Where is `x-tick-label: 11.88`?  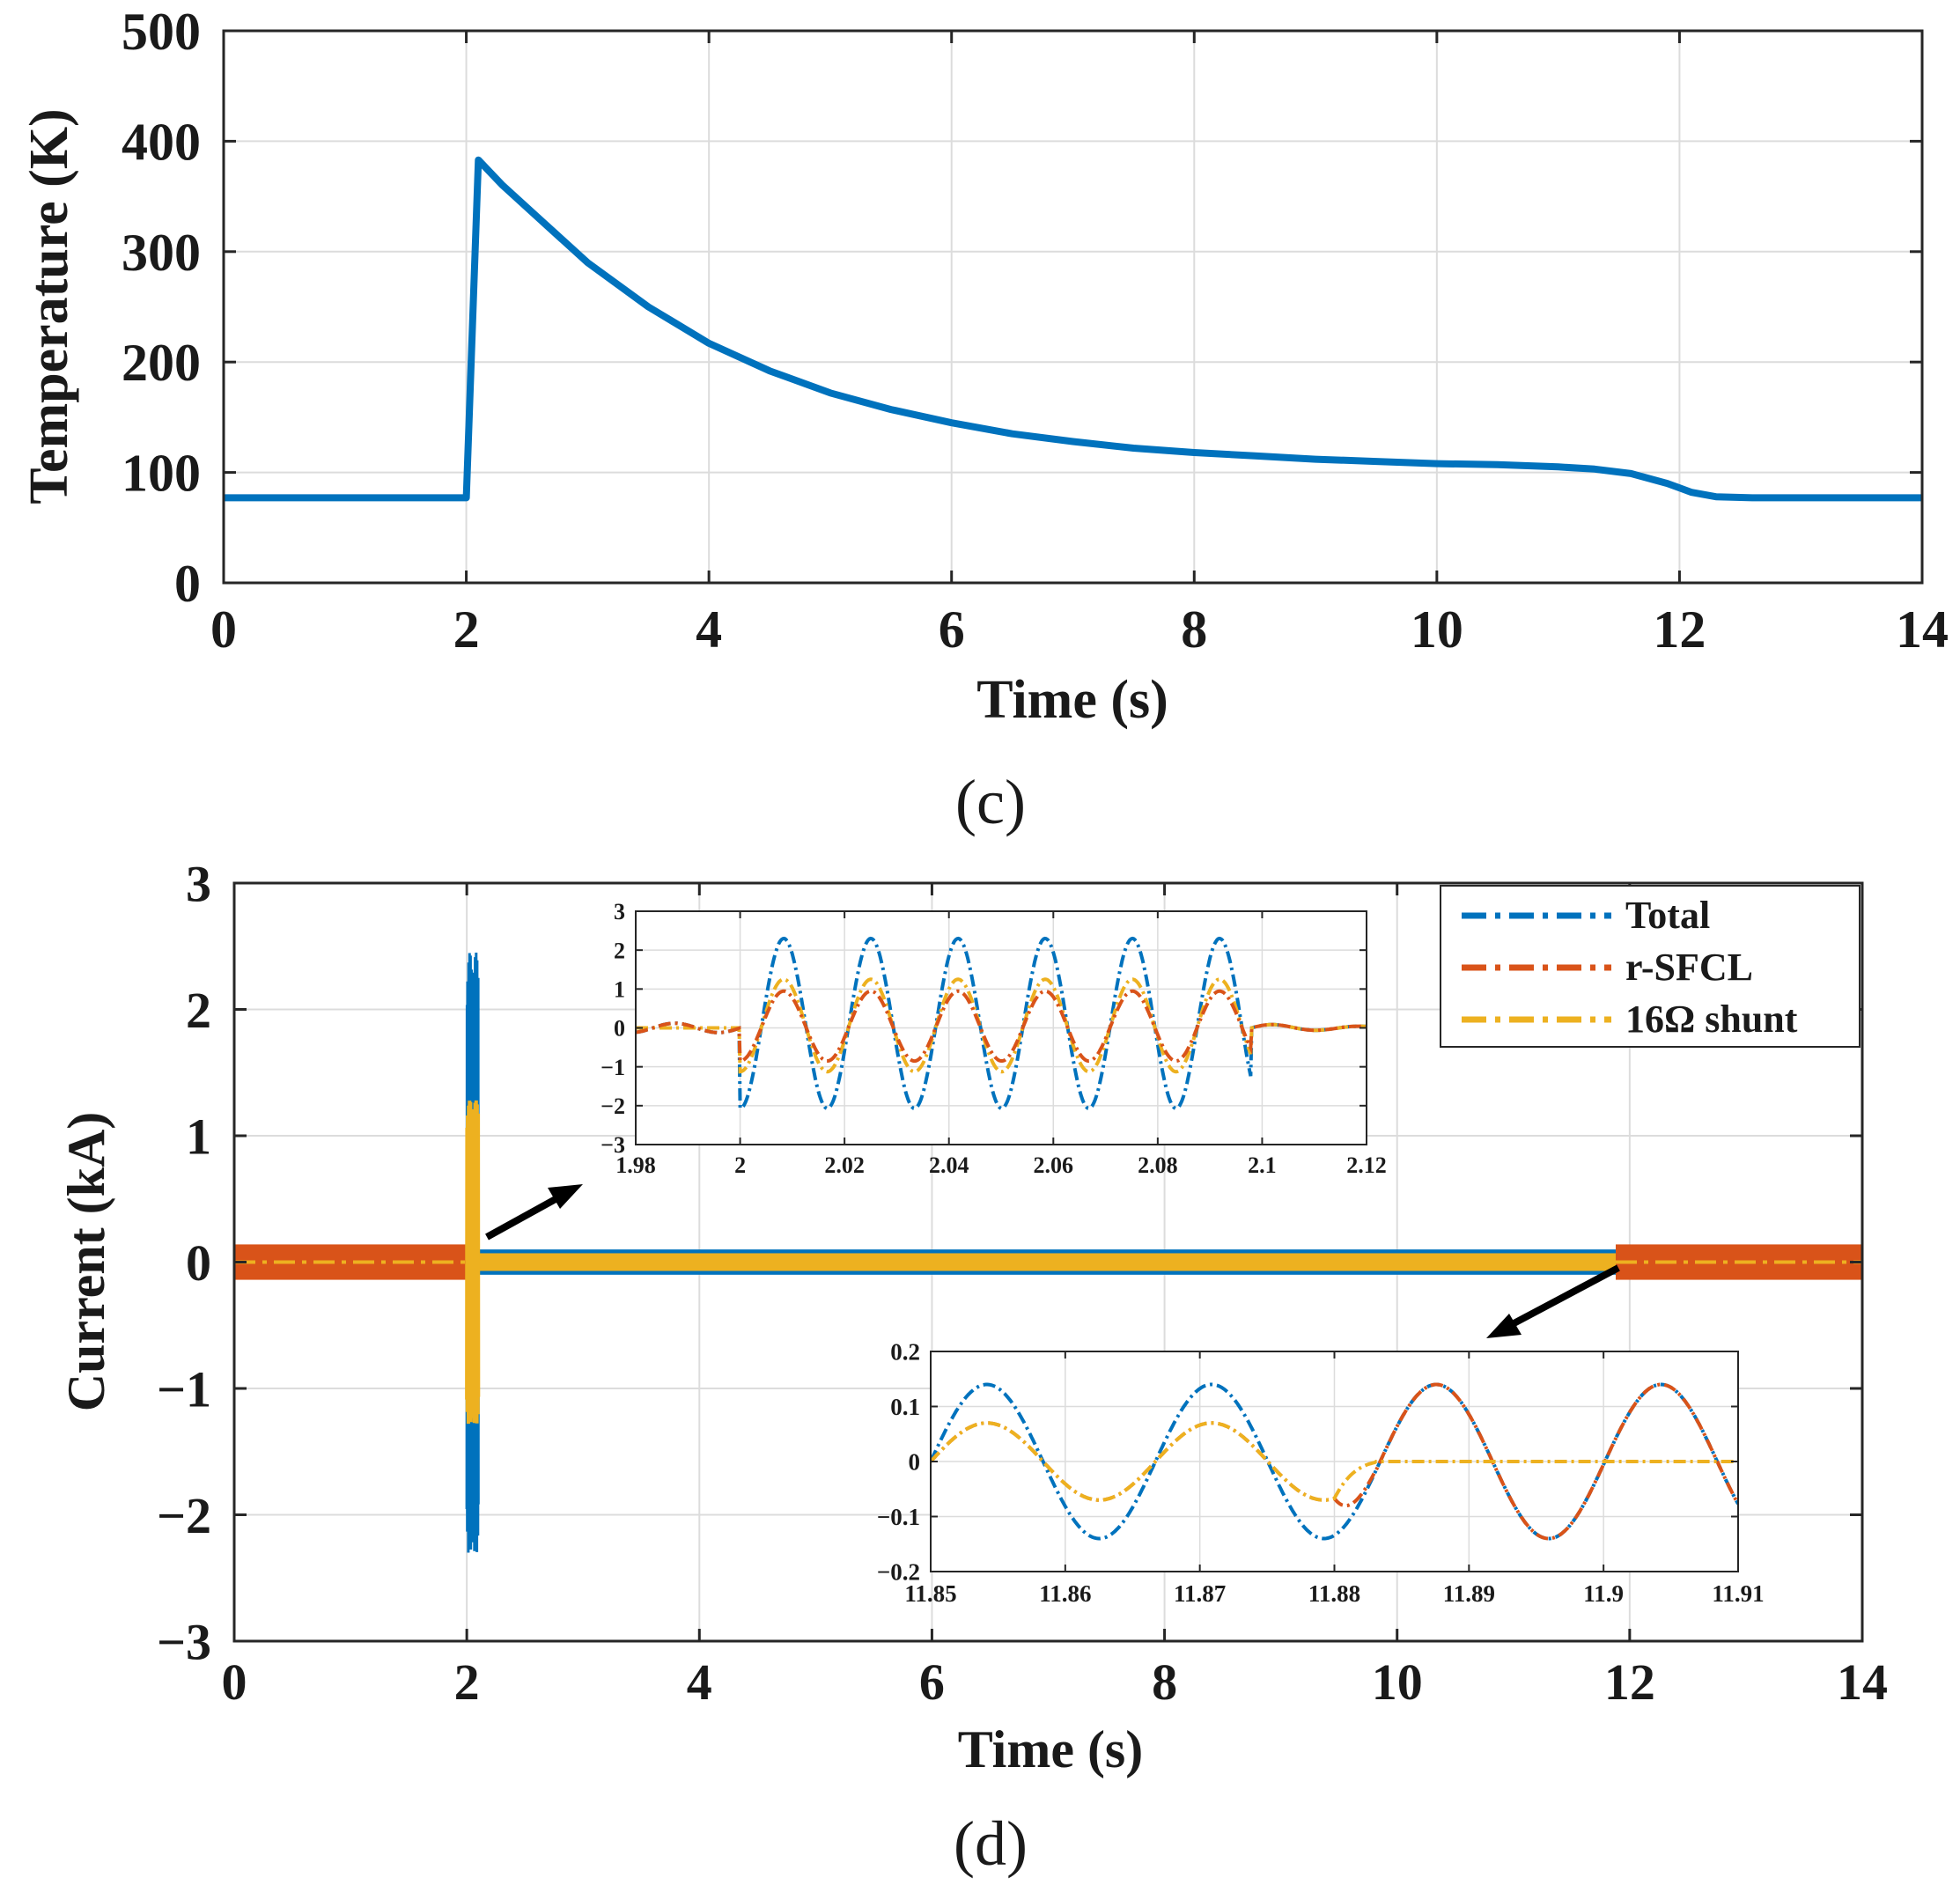
x-tick-label: 11.88 is located at coordinates (1334, 1594).